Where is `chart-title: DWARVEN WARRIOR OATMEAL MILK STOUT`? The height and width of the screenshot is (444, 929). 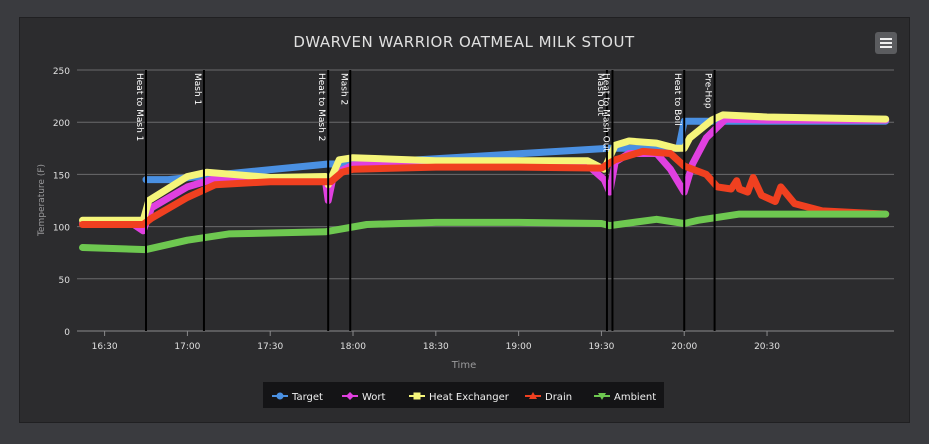
chart-title: DWARVEN WARRIOR OATMEAL MILK STOUT is located at coordinates (464, 42).